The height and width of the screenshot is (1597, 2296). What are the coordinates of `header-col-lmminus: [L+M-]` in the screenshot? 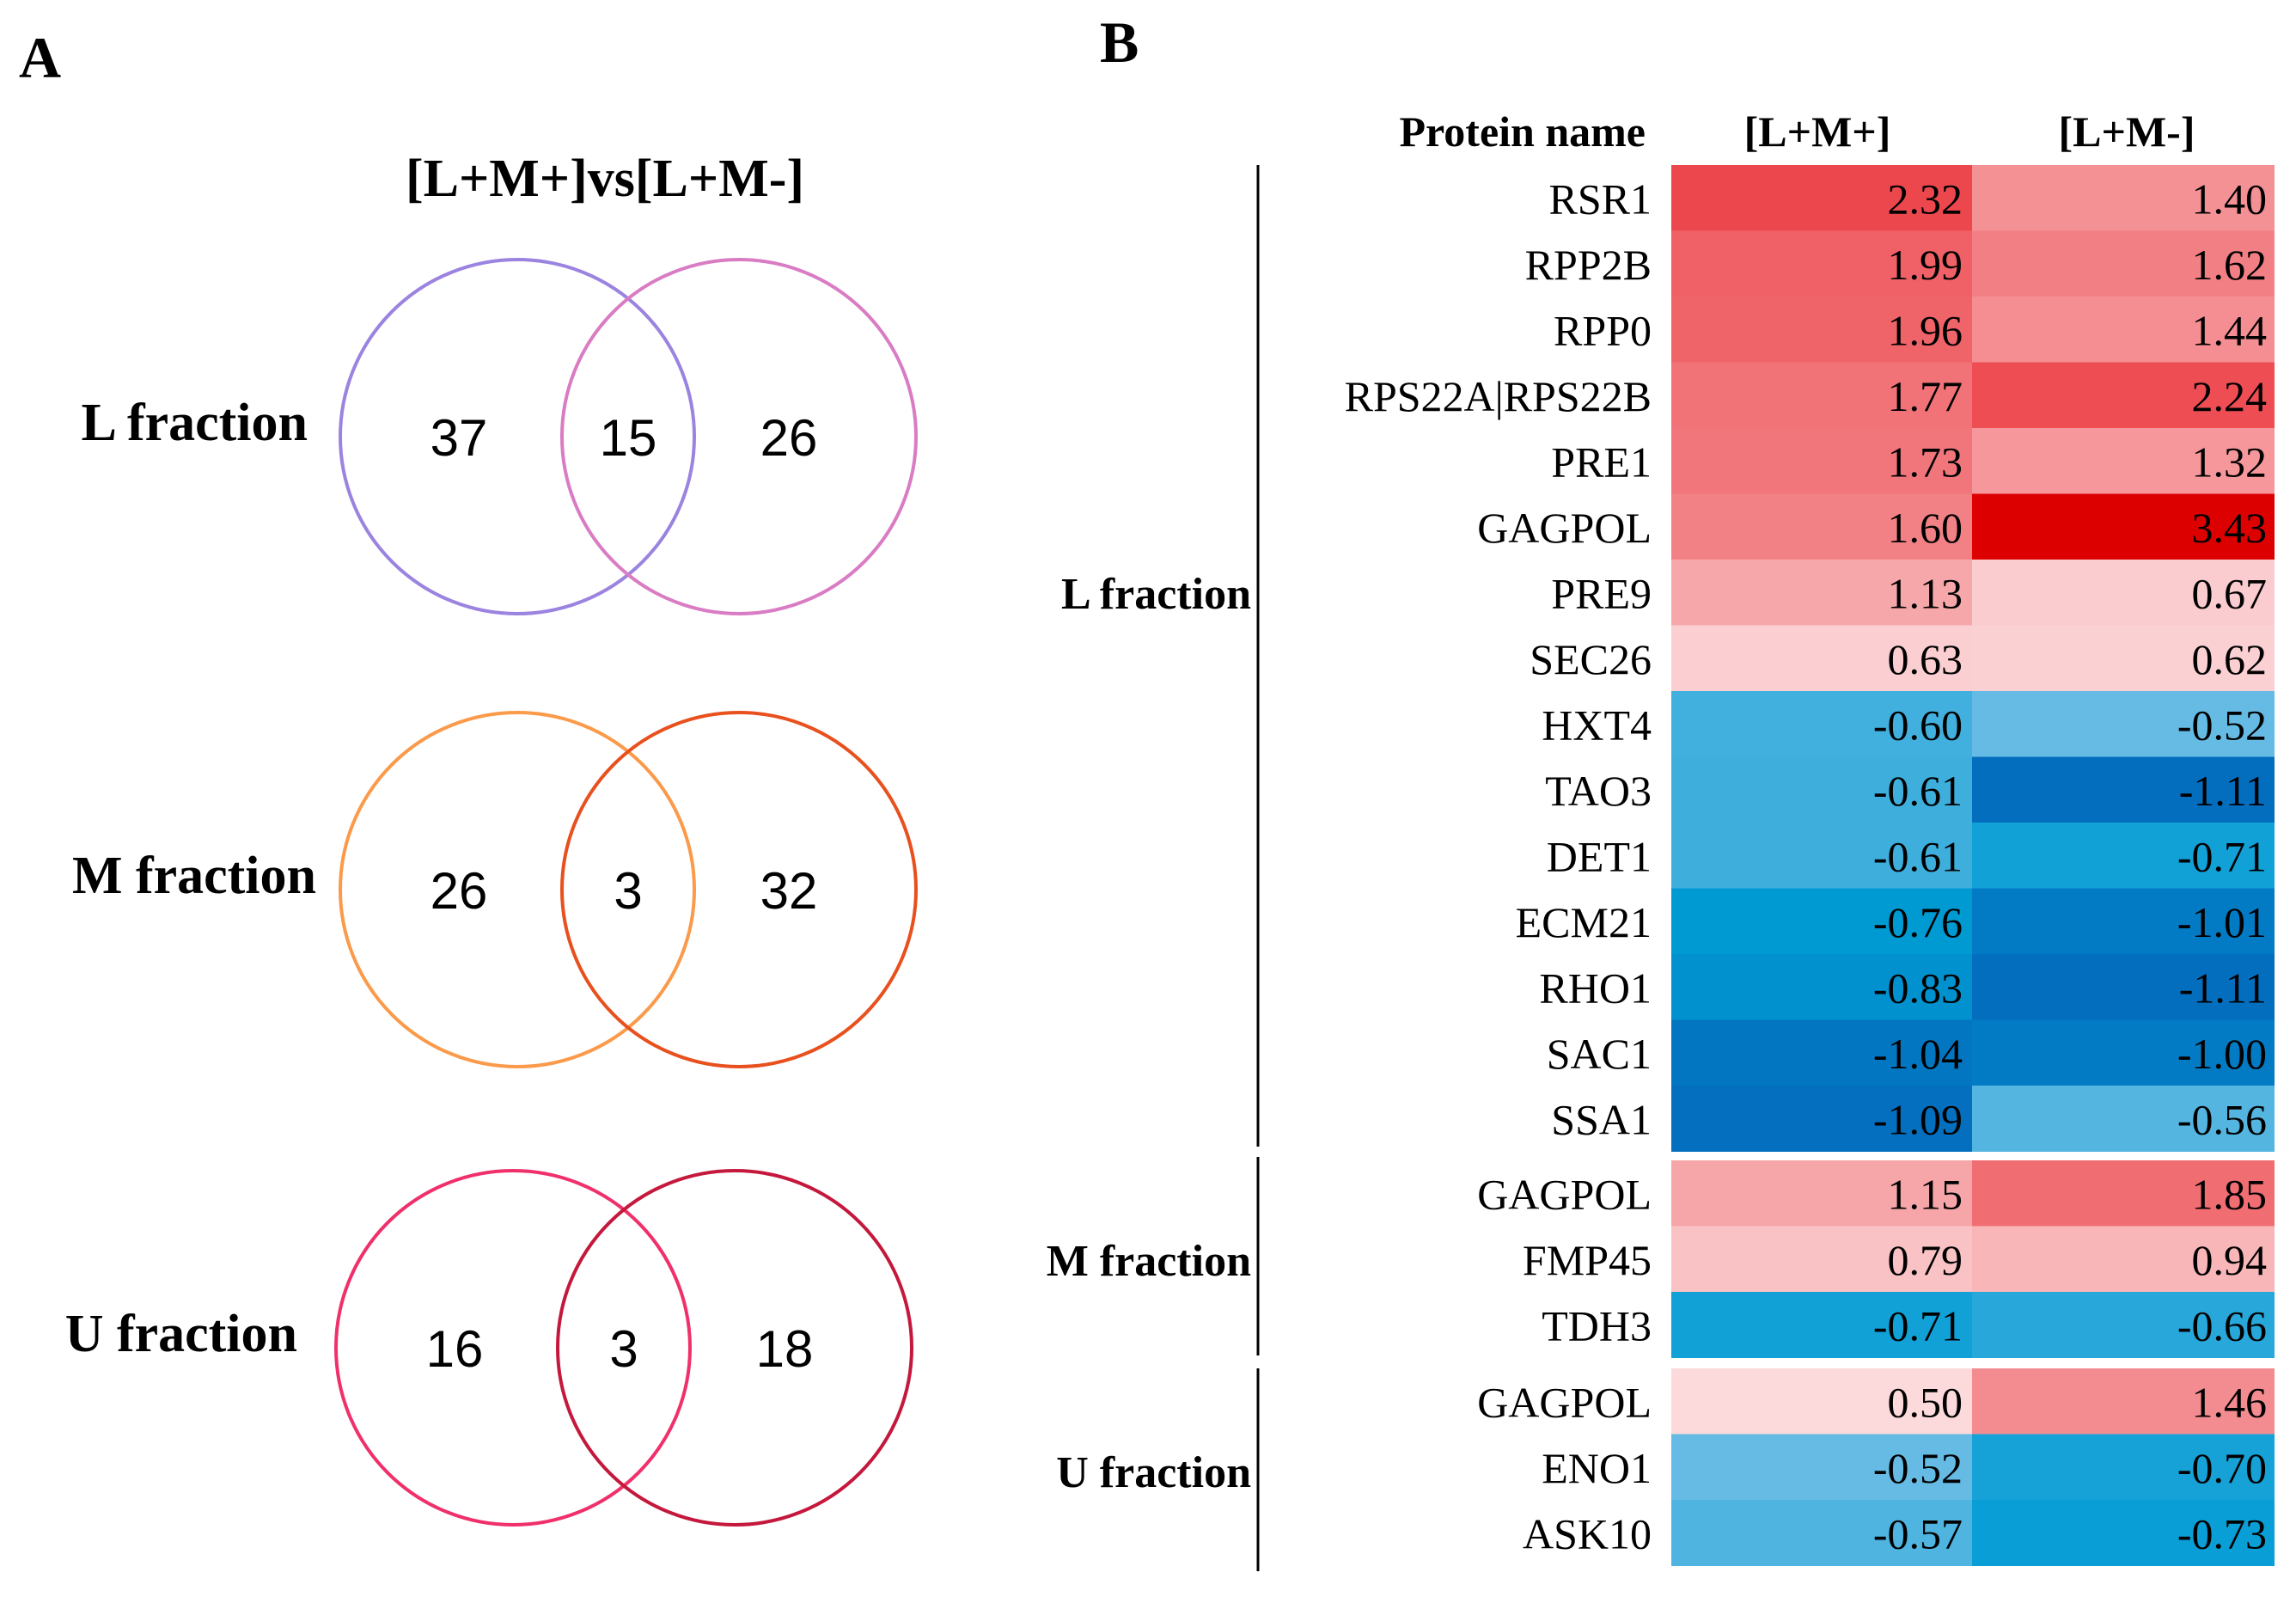 It's located at (2127, 131).